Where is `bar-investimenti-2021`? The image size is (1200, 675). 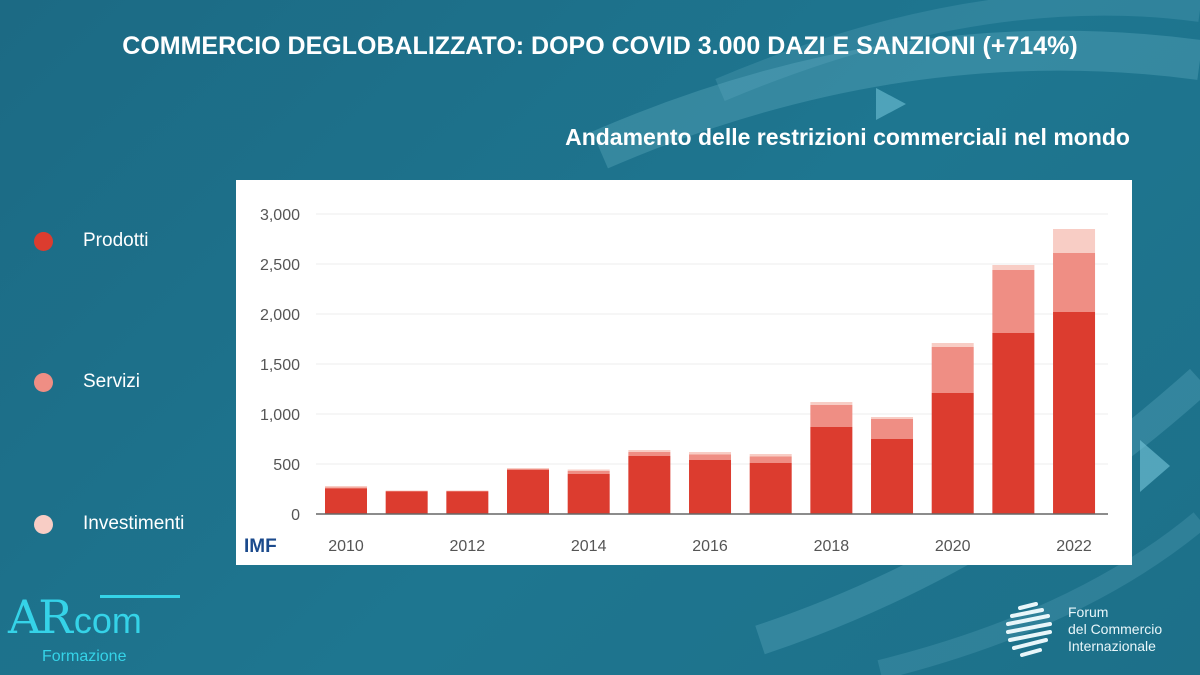 bar-investimenti-2021 is located at coordinates (1013, 267).